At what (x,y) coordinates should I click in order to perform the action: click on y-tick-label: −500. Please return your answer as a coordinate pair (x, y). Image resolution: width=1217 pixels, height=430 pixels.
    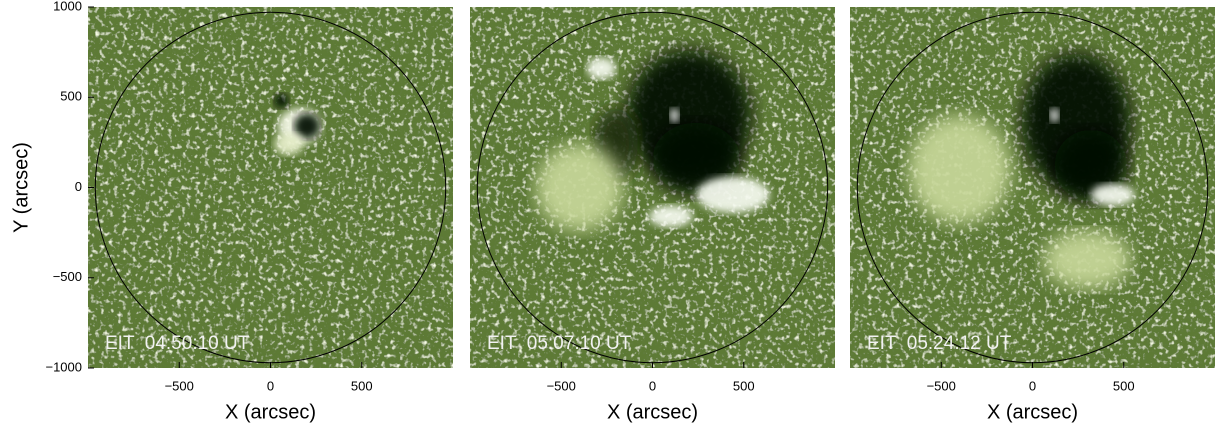
    Looking at the image, I should click on (67, 276).